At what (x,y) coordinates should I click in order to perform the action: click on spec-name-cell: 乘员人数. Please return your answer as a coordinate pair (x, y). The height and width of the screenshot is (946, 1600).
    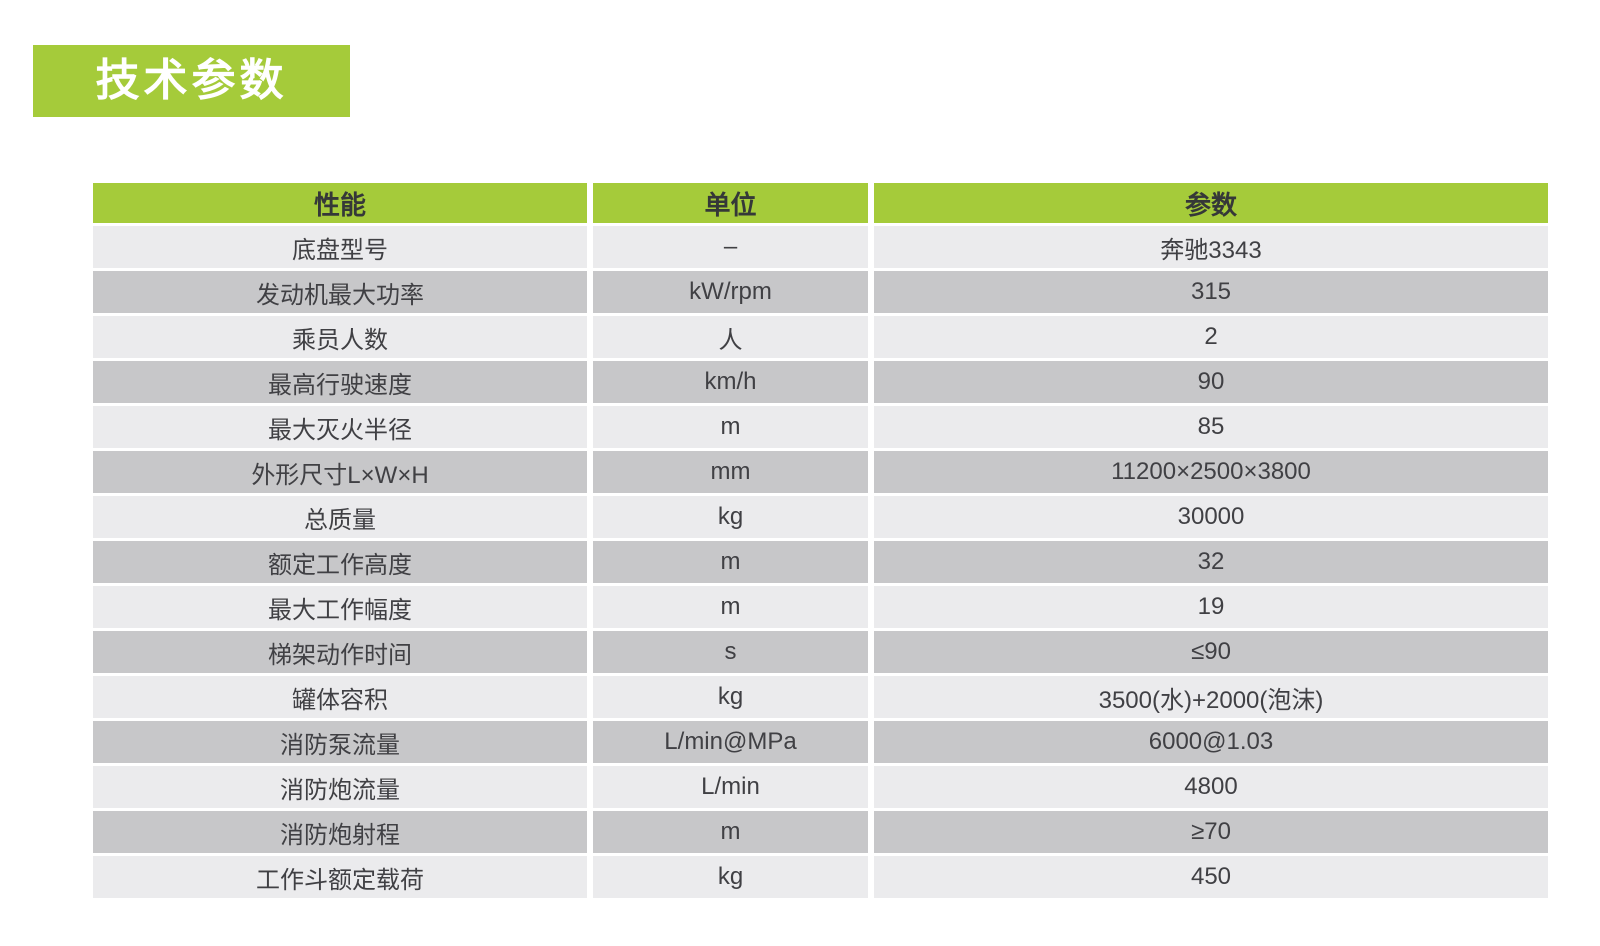
    Looking at the image, I should click on (340, 337).